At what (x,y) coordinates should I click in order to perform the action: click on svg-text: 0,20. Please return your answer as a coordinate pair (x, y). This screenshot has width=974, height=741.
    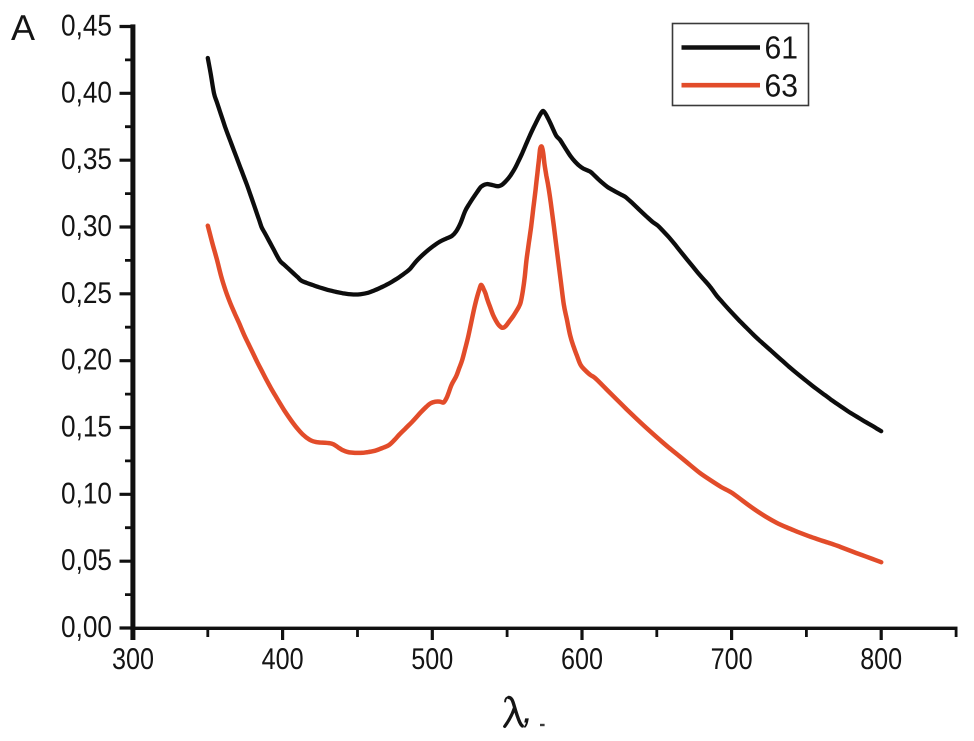
    Looking at the image, I should click on (86, 360).